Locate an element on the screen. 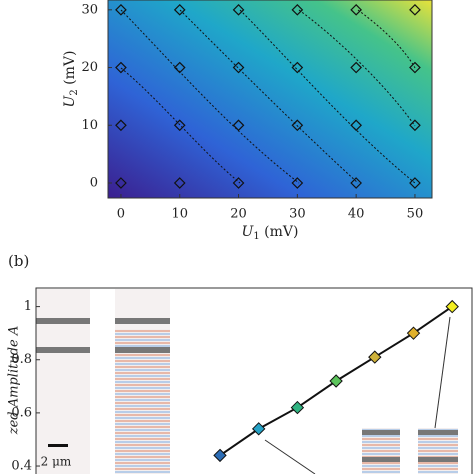 The image size is (474, 474). x-axis-label-sub: 1 is located at coordinates (256, 236).